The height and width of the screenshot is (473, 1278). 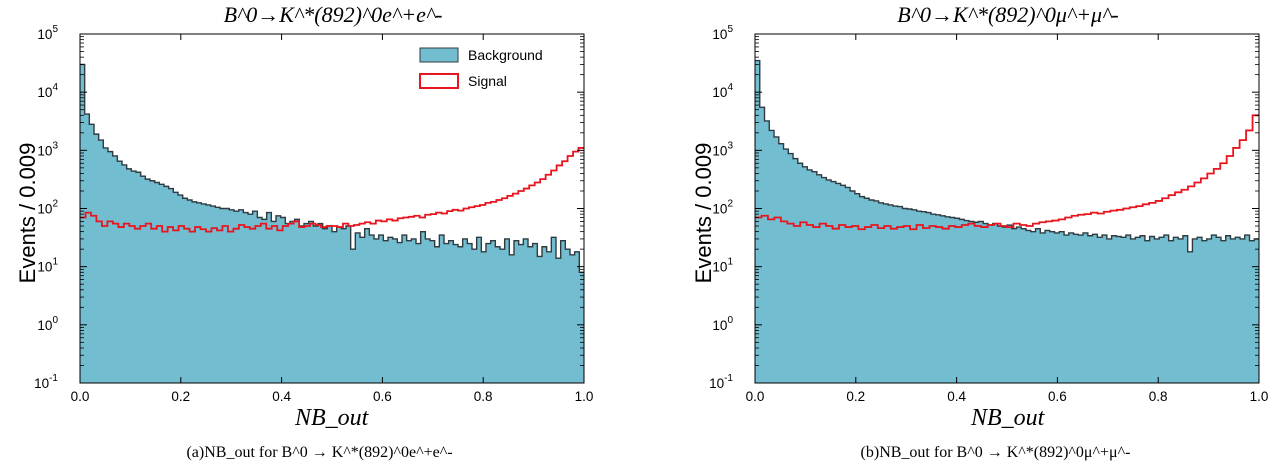 I want to click on chart-title-a: B^0→K^*(892)^0e^+e^-, so click(x=333, y=14).